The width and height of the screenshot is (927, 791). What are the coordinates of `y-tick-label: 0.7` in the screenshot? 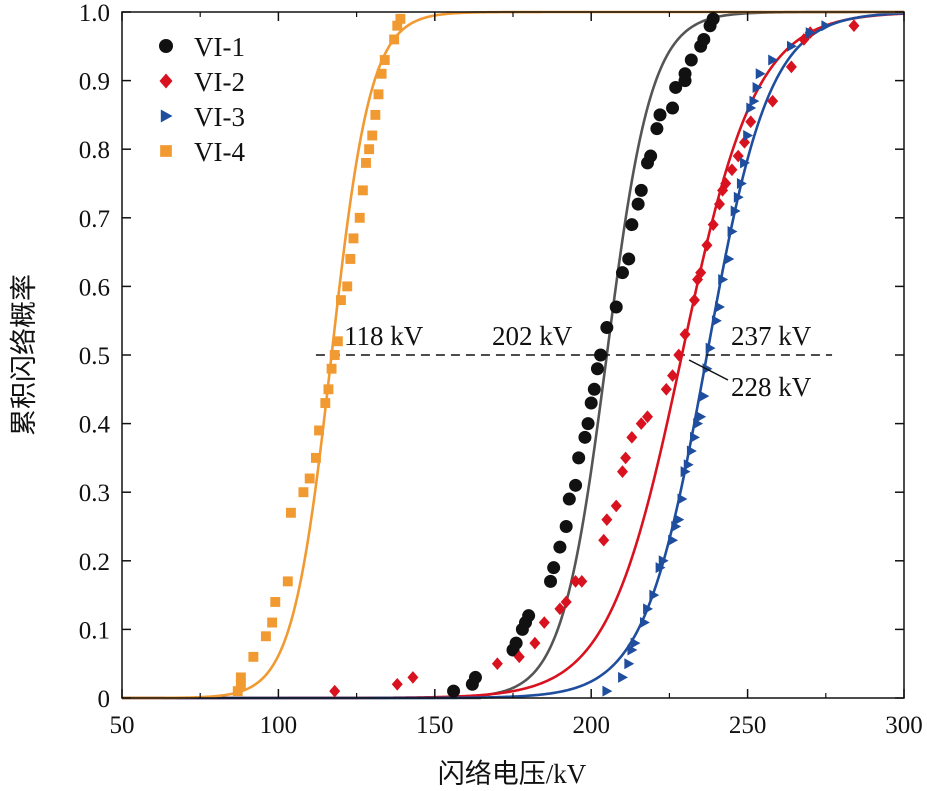 It's located at (94, 219).